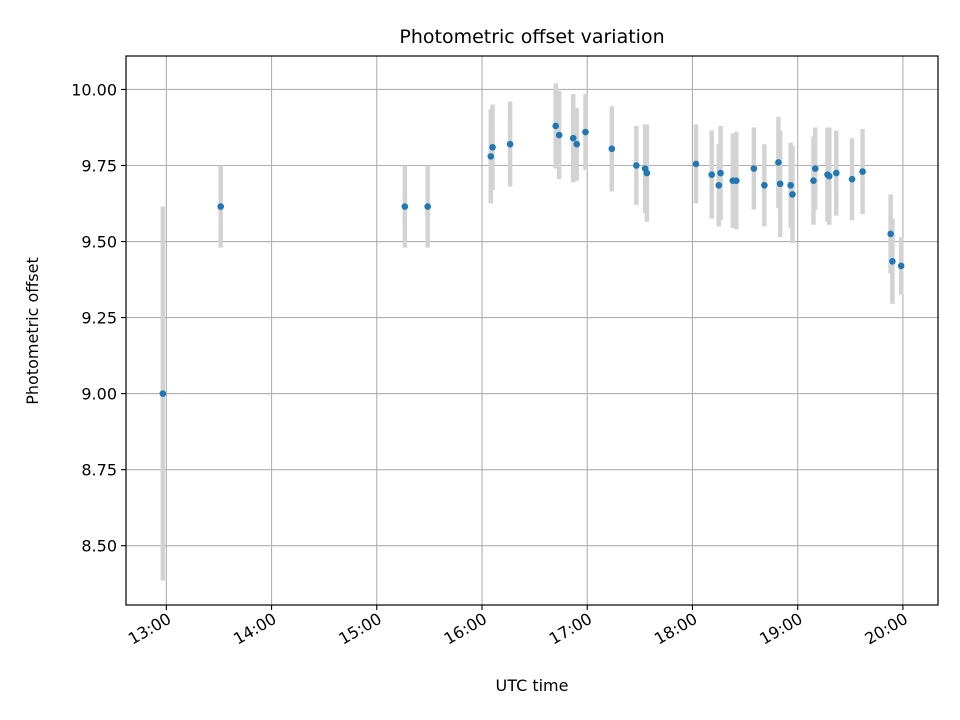 The image size is (960, 720). Describe the element at coordinates (99, 165) in the screenshot. I see `y-tick-label: 9.75` at that location.